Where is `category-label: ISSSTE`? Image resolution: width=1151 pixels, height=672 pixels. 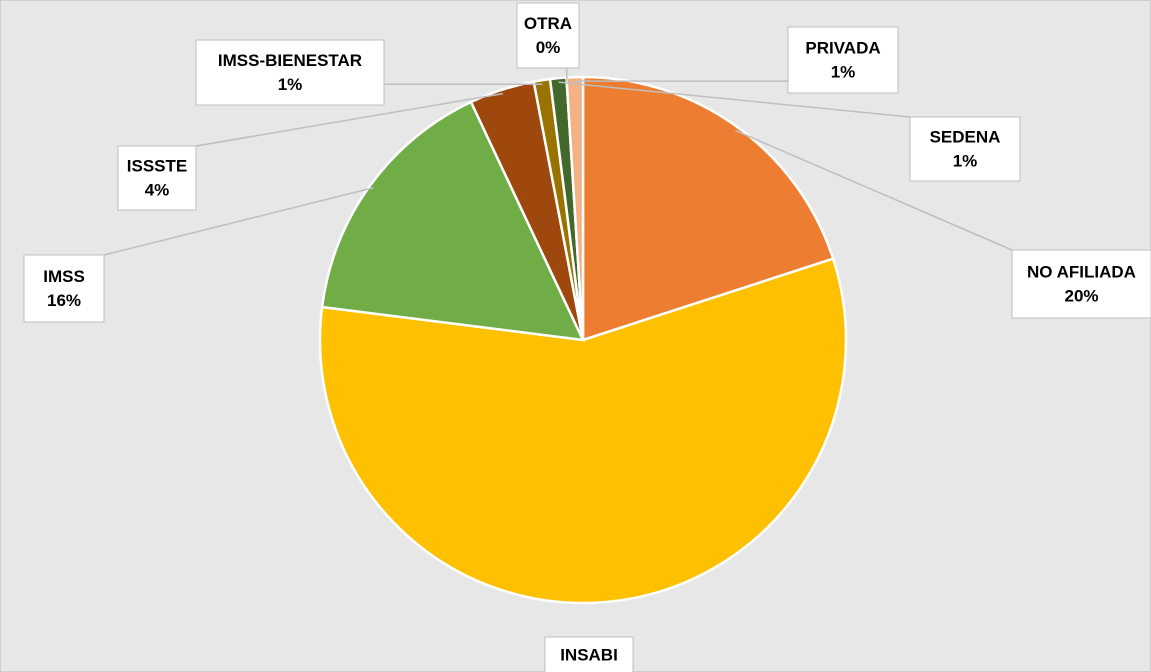 category-label: ISSSTE is located at coordinates (157, 165).